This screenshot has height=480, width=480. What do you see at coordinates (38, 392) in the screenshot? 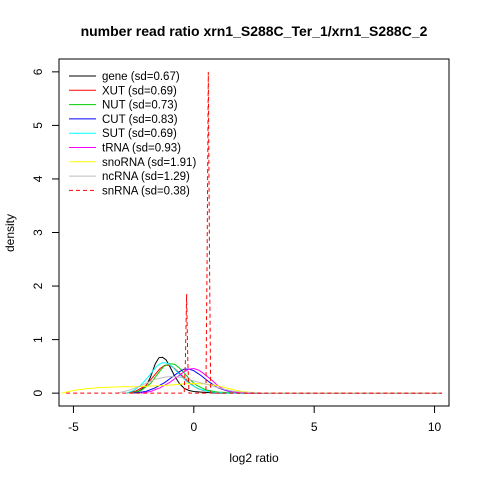
I see `y-tick-label: 0` at bounding box center [38, 392].